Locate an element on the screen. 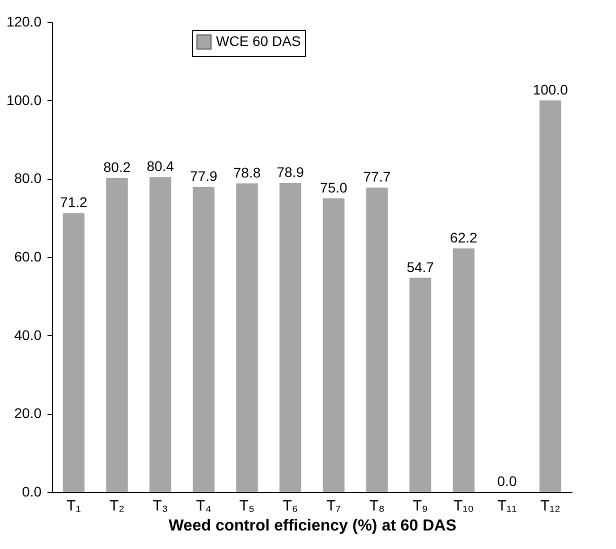  x-tick-label: T₂ is located at coordinates (117, 506).